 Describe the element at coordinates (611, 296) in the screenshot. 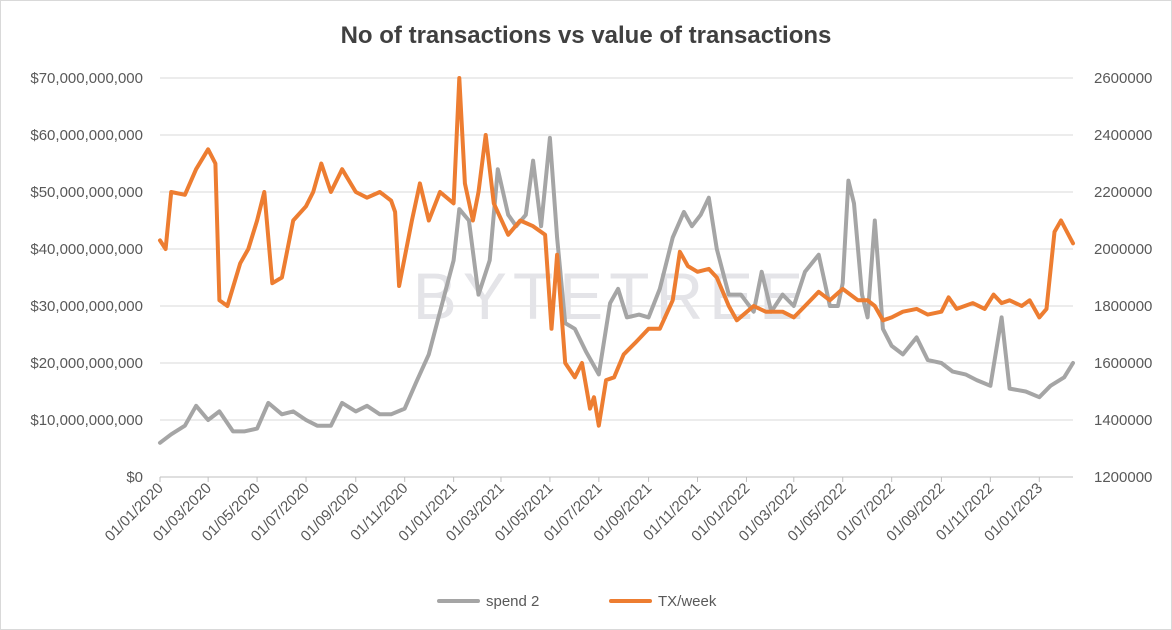

I see `watermark-text: BYTETREE` at that location.